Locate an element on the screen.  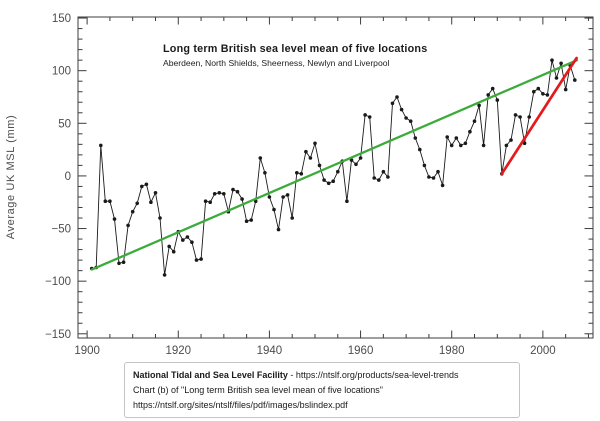
y-tick-label: 50 is located at coordinates (64, 124).